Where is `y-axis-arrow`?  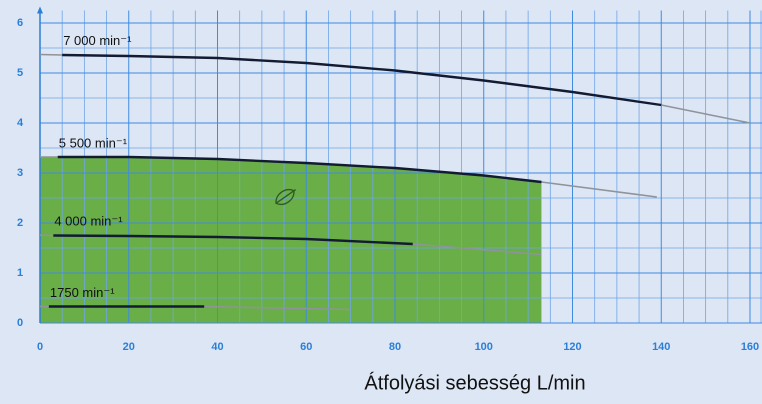 y-axis-arrow is located at coordinates (40, 10).